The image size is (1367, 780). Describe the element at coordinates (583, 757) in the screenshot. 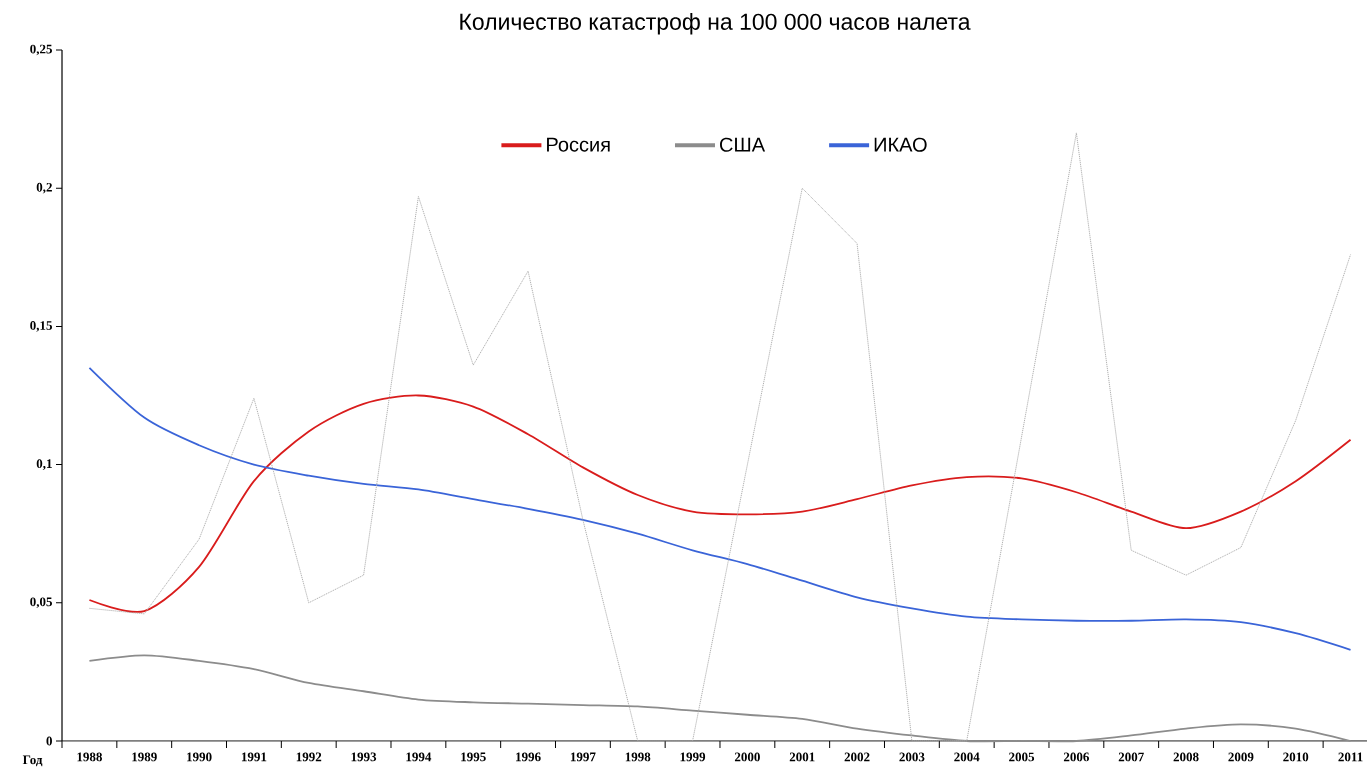

I see `x-tick-label: 1997` at that location.